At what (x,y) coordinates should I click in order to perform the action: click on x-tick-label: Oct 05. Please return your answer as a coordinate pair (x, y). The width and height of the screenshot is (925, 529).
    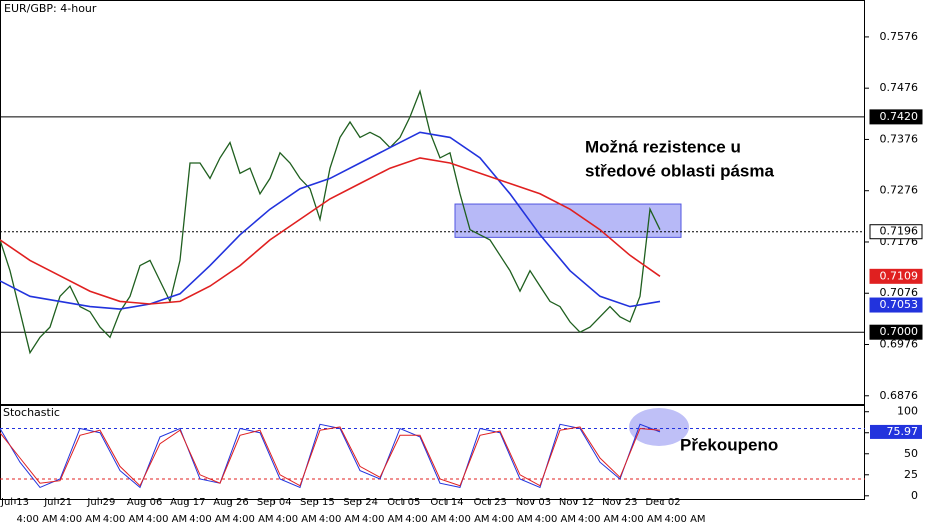
    Looking at the image, I should click on (403, 502).